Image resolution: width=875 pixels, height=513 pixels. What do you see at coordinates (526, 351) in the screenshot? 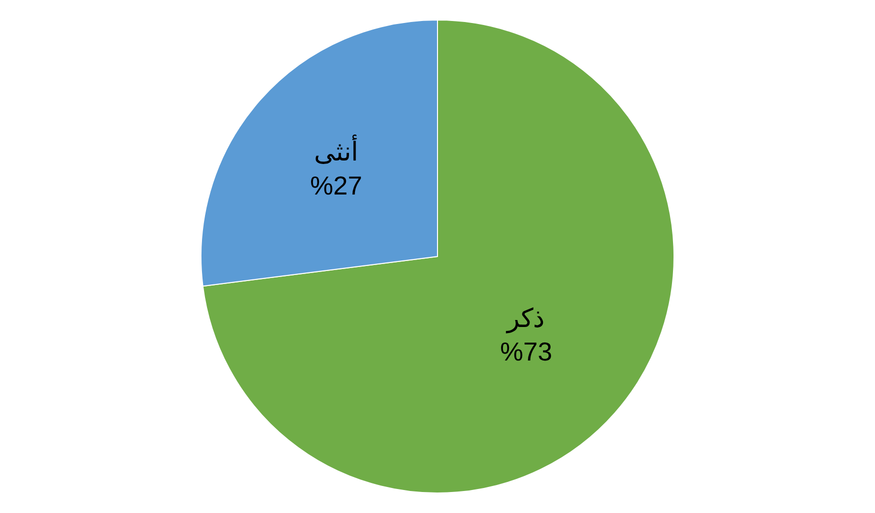
I see `data-label: %73` at bounding box center [526, 351].